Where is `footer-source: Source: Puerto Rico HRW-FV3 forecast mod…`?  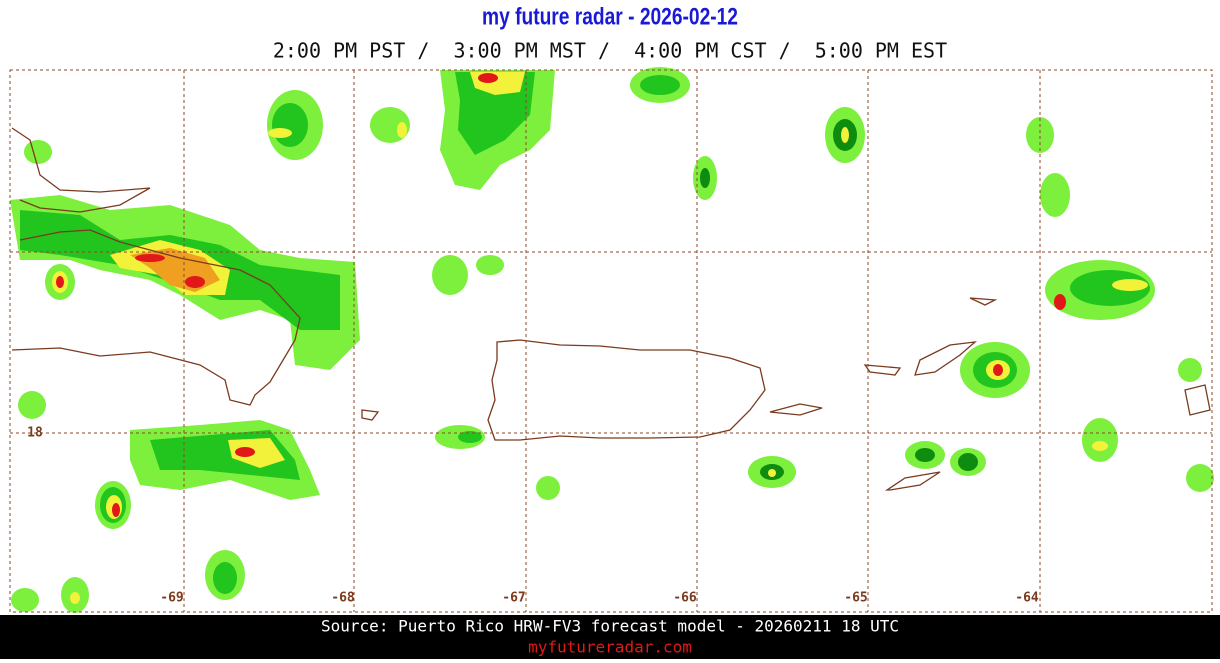 footer-source: Source: Puerto Rico HRW-FV3 forecast mod… is located at coordinates (610, 626).